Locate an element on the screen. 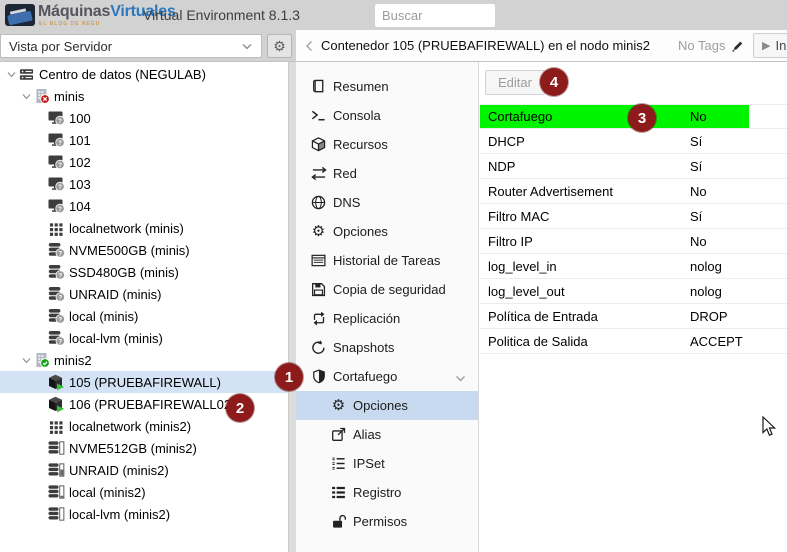 The width and height of the screenshot is (787, 552). tree-item-102: ? 102 is located at coordinates (144, 162).